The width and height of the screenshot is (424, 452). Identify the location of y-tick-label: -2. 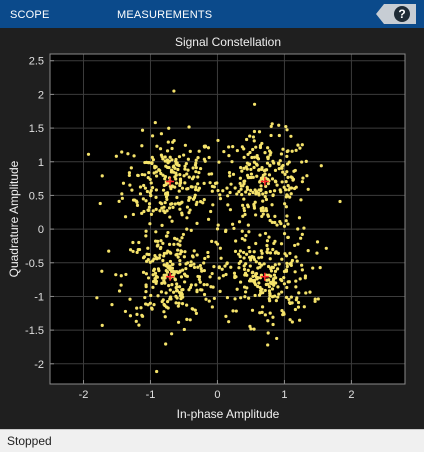
(39, 365).